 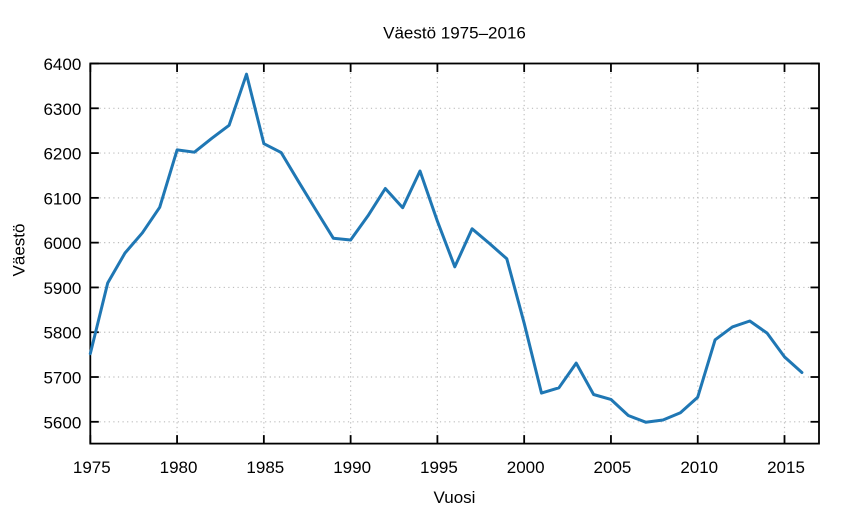 I want to click on svg-text: 6300, so click(x=62, y=109).